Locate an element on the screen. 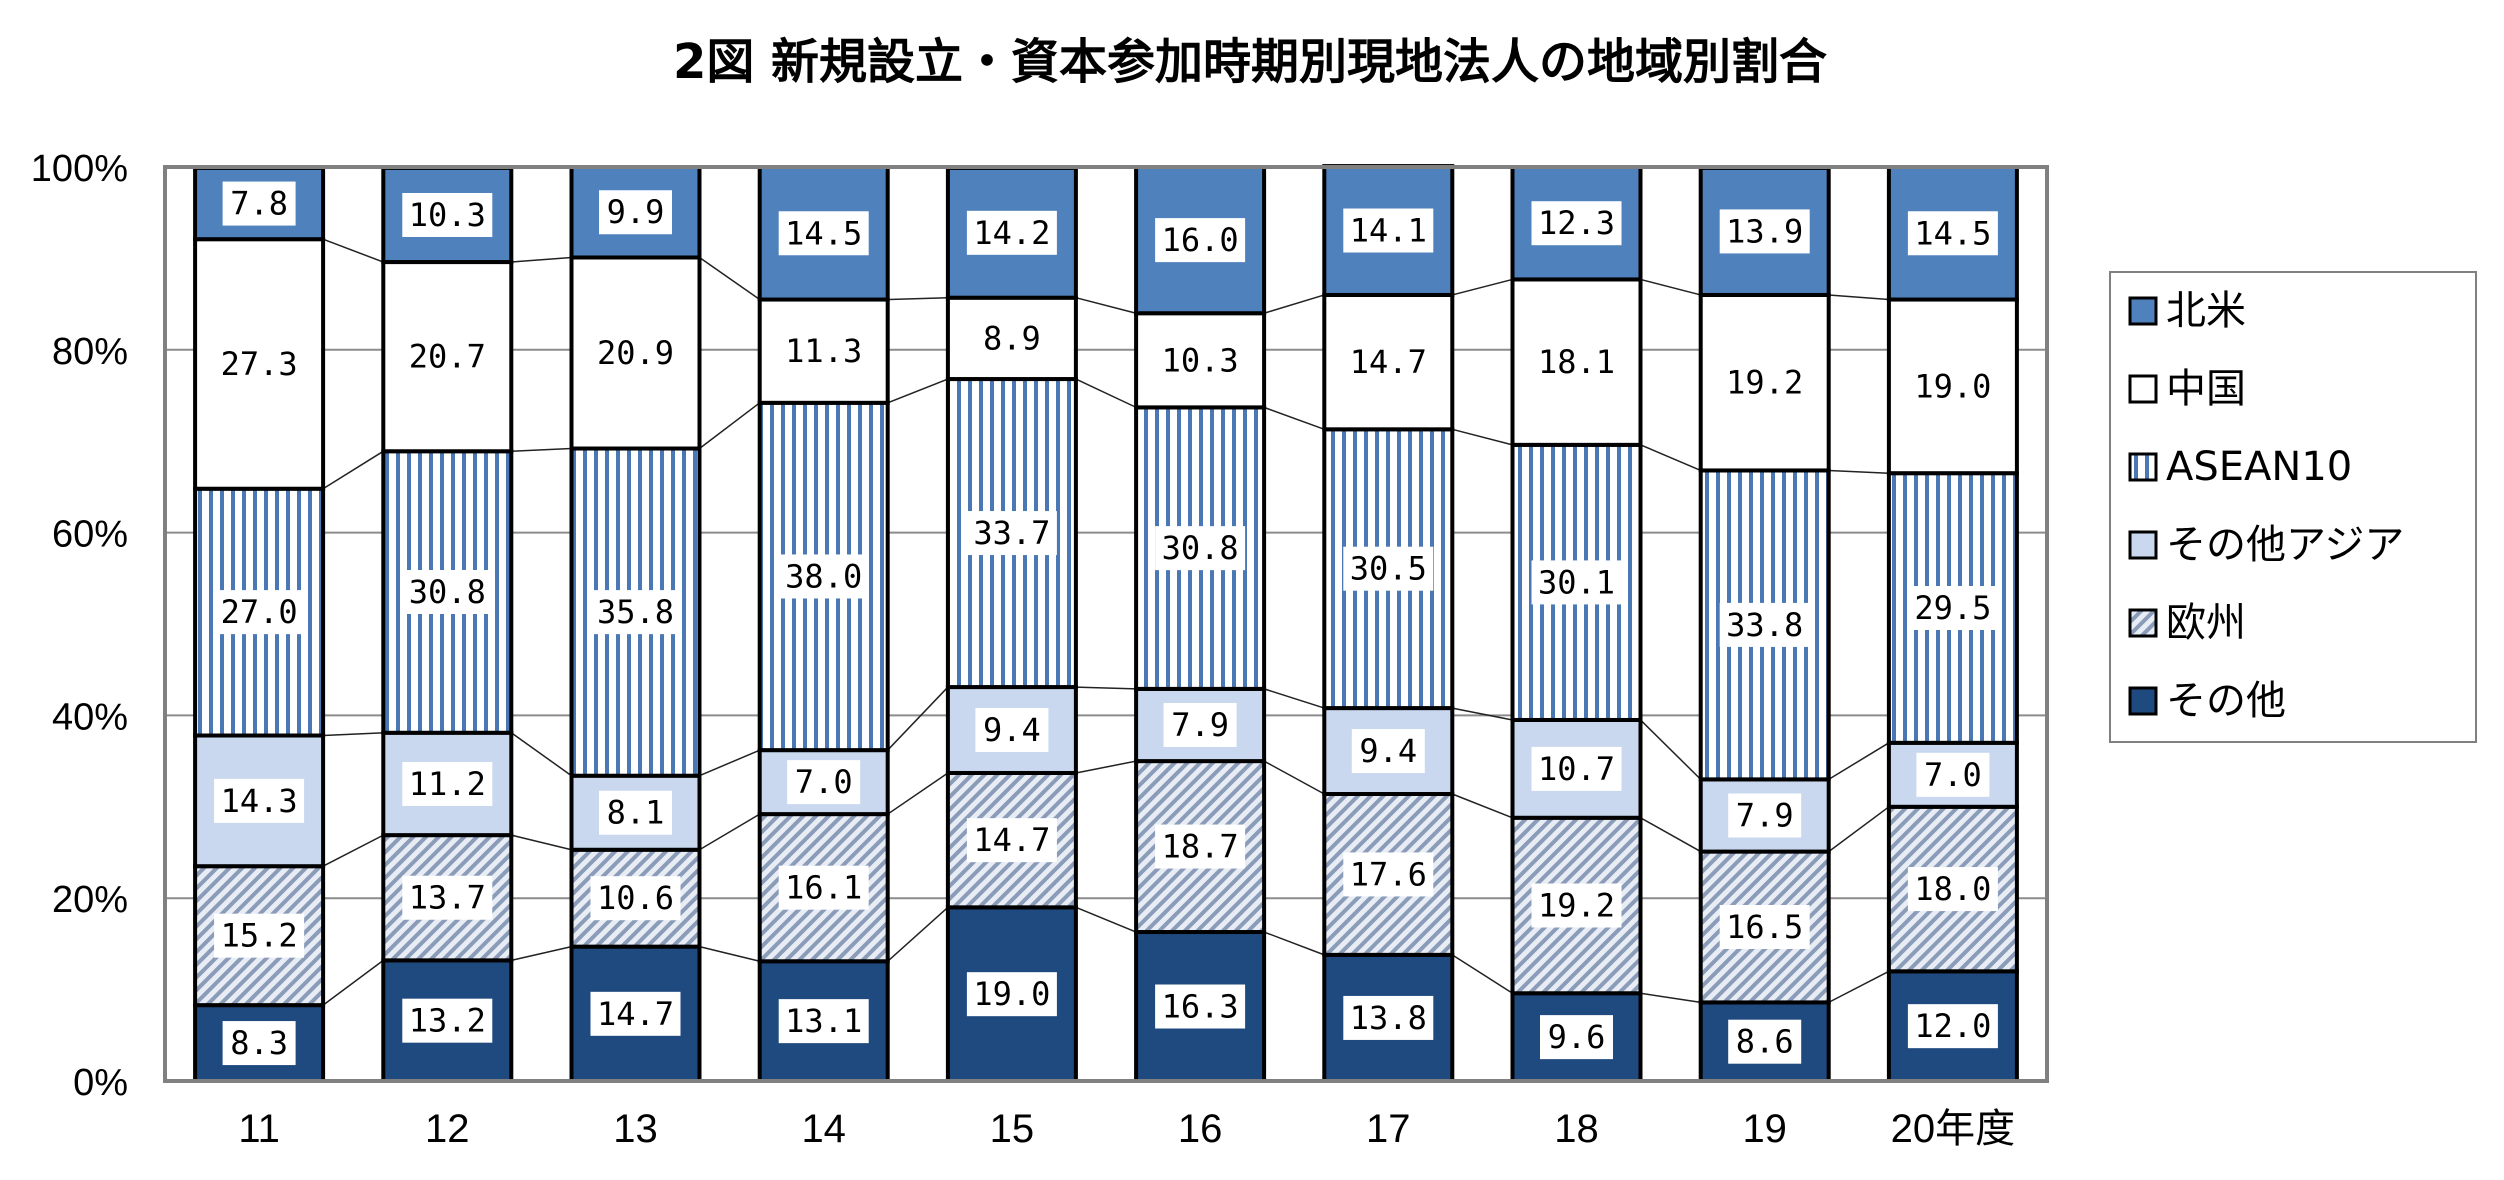  data-label: 16.1 is located at coordinates (823, 888).